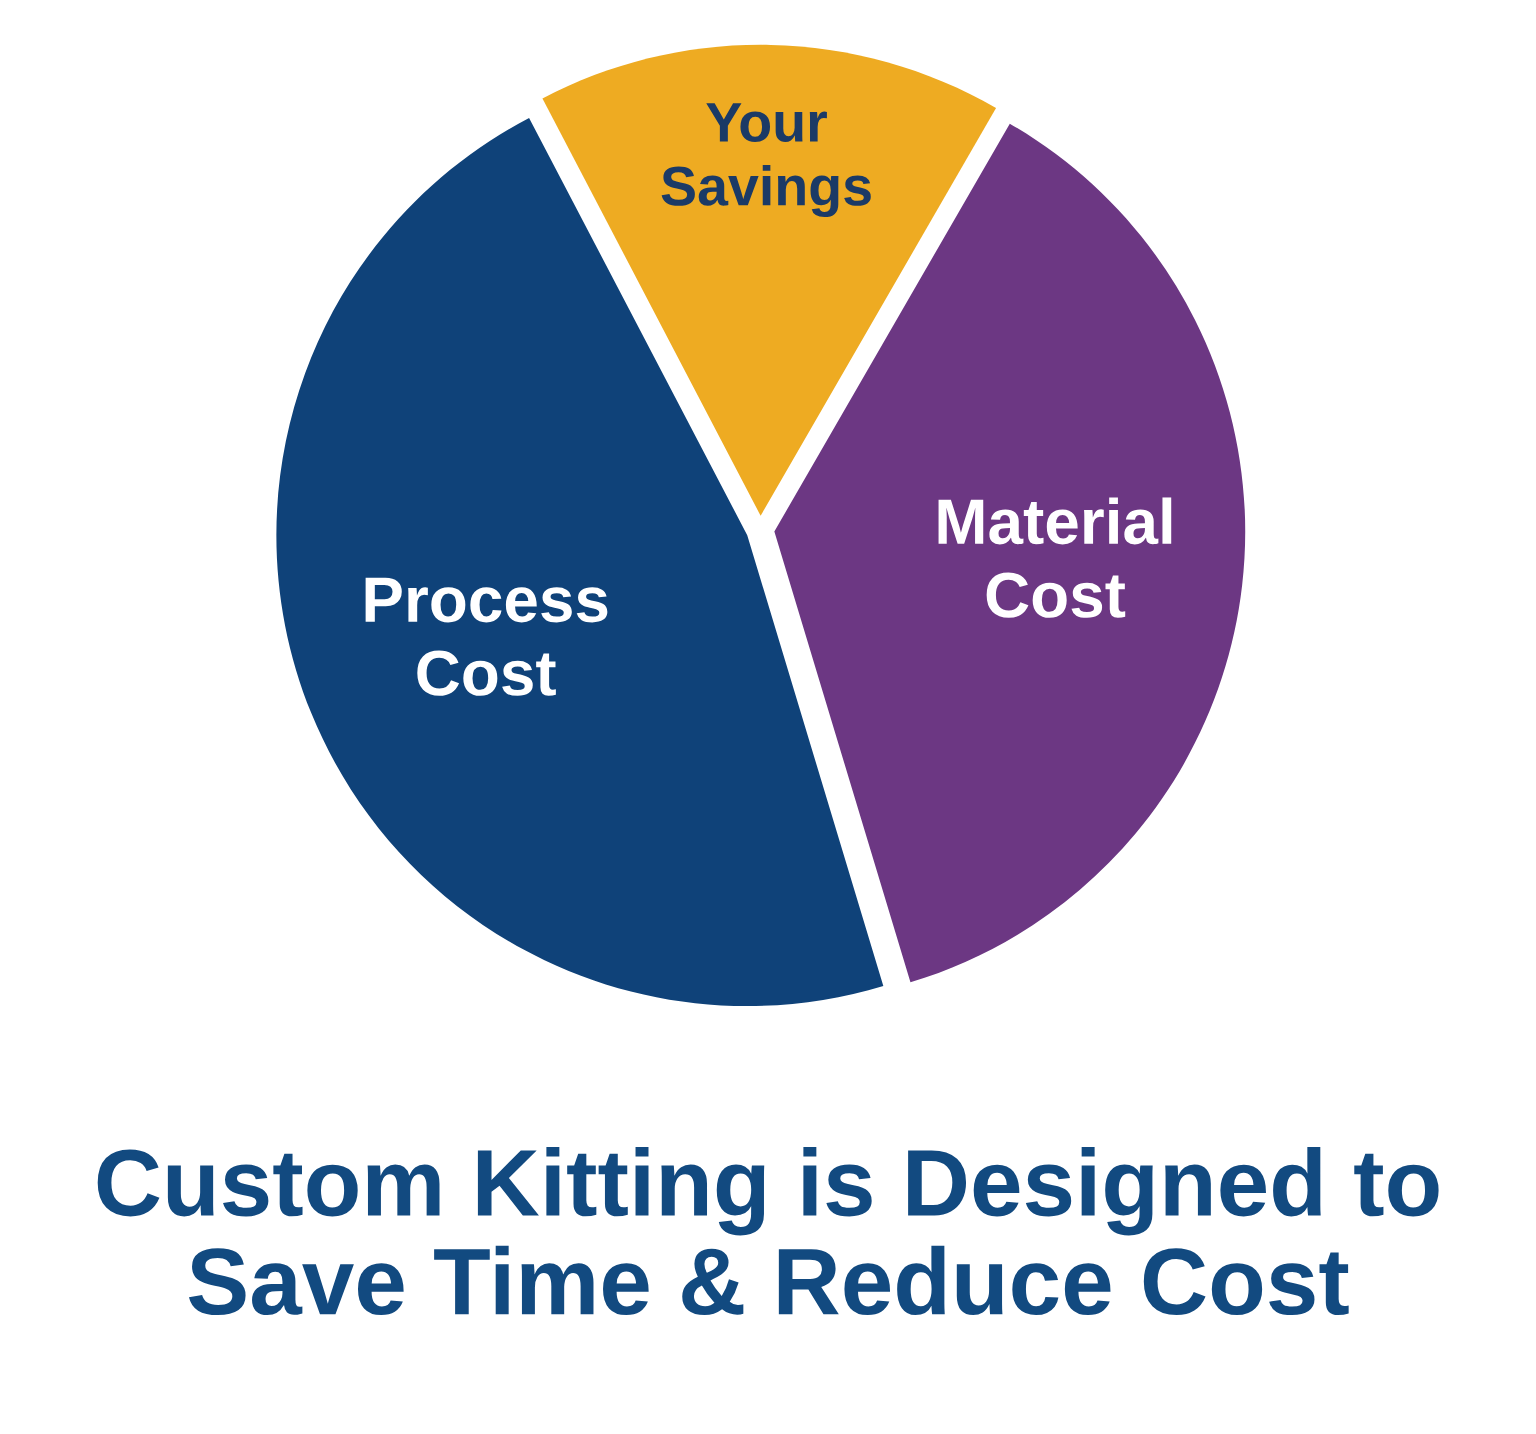 The width and height of the screenshot is (1536, 1434). Describe the element at coordinates (486, 636) in the screenshot. I see `slice-label: Process Cost` at that location.